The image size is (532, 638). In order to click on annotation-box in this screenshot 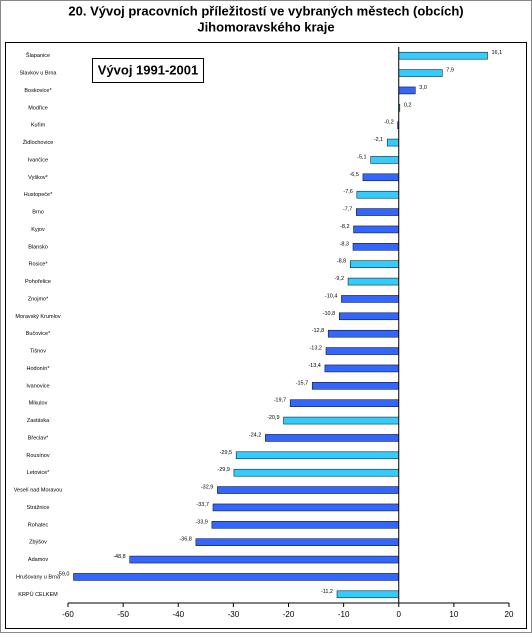, I will do `click(148, 70)`.